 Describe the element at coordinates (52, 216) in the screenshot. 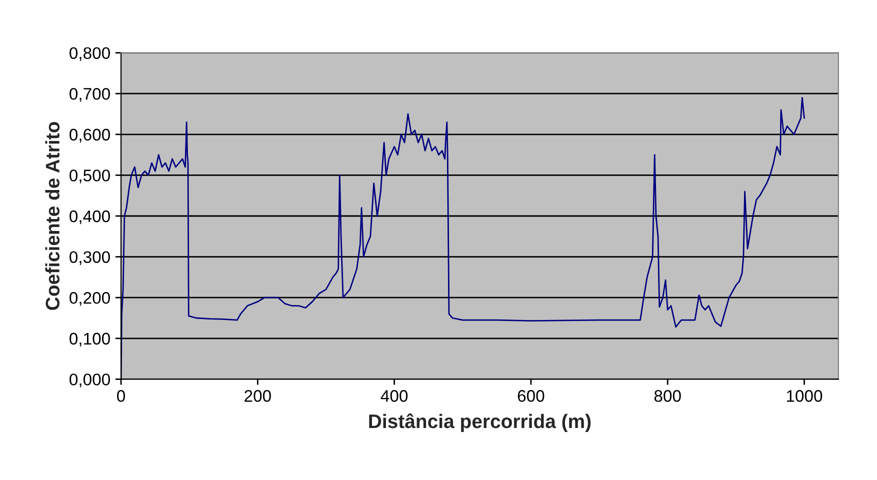

I see `y-axis-title: Coeficiente de Atrito` at that location.